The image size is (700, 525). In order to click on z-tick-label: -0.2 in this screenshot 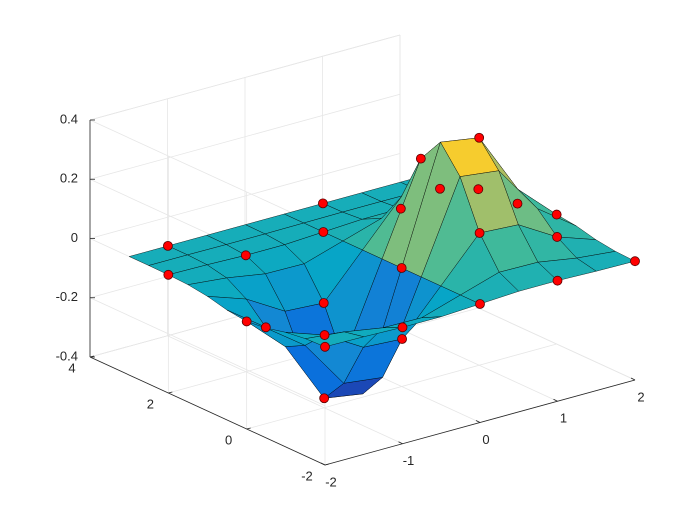, I will do `click(67, 296)`.